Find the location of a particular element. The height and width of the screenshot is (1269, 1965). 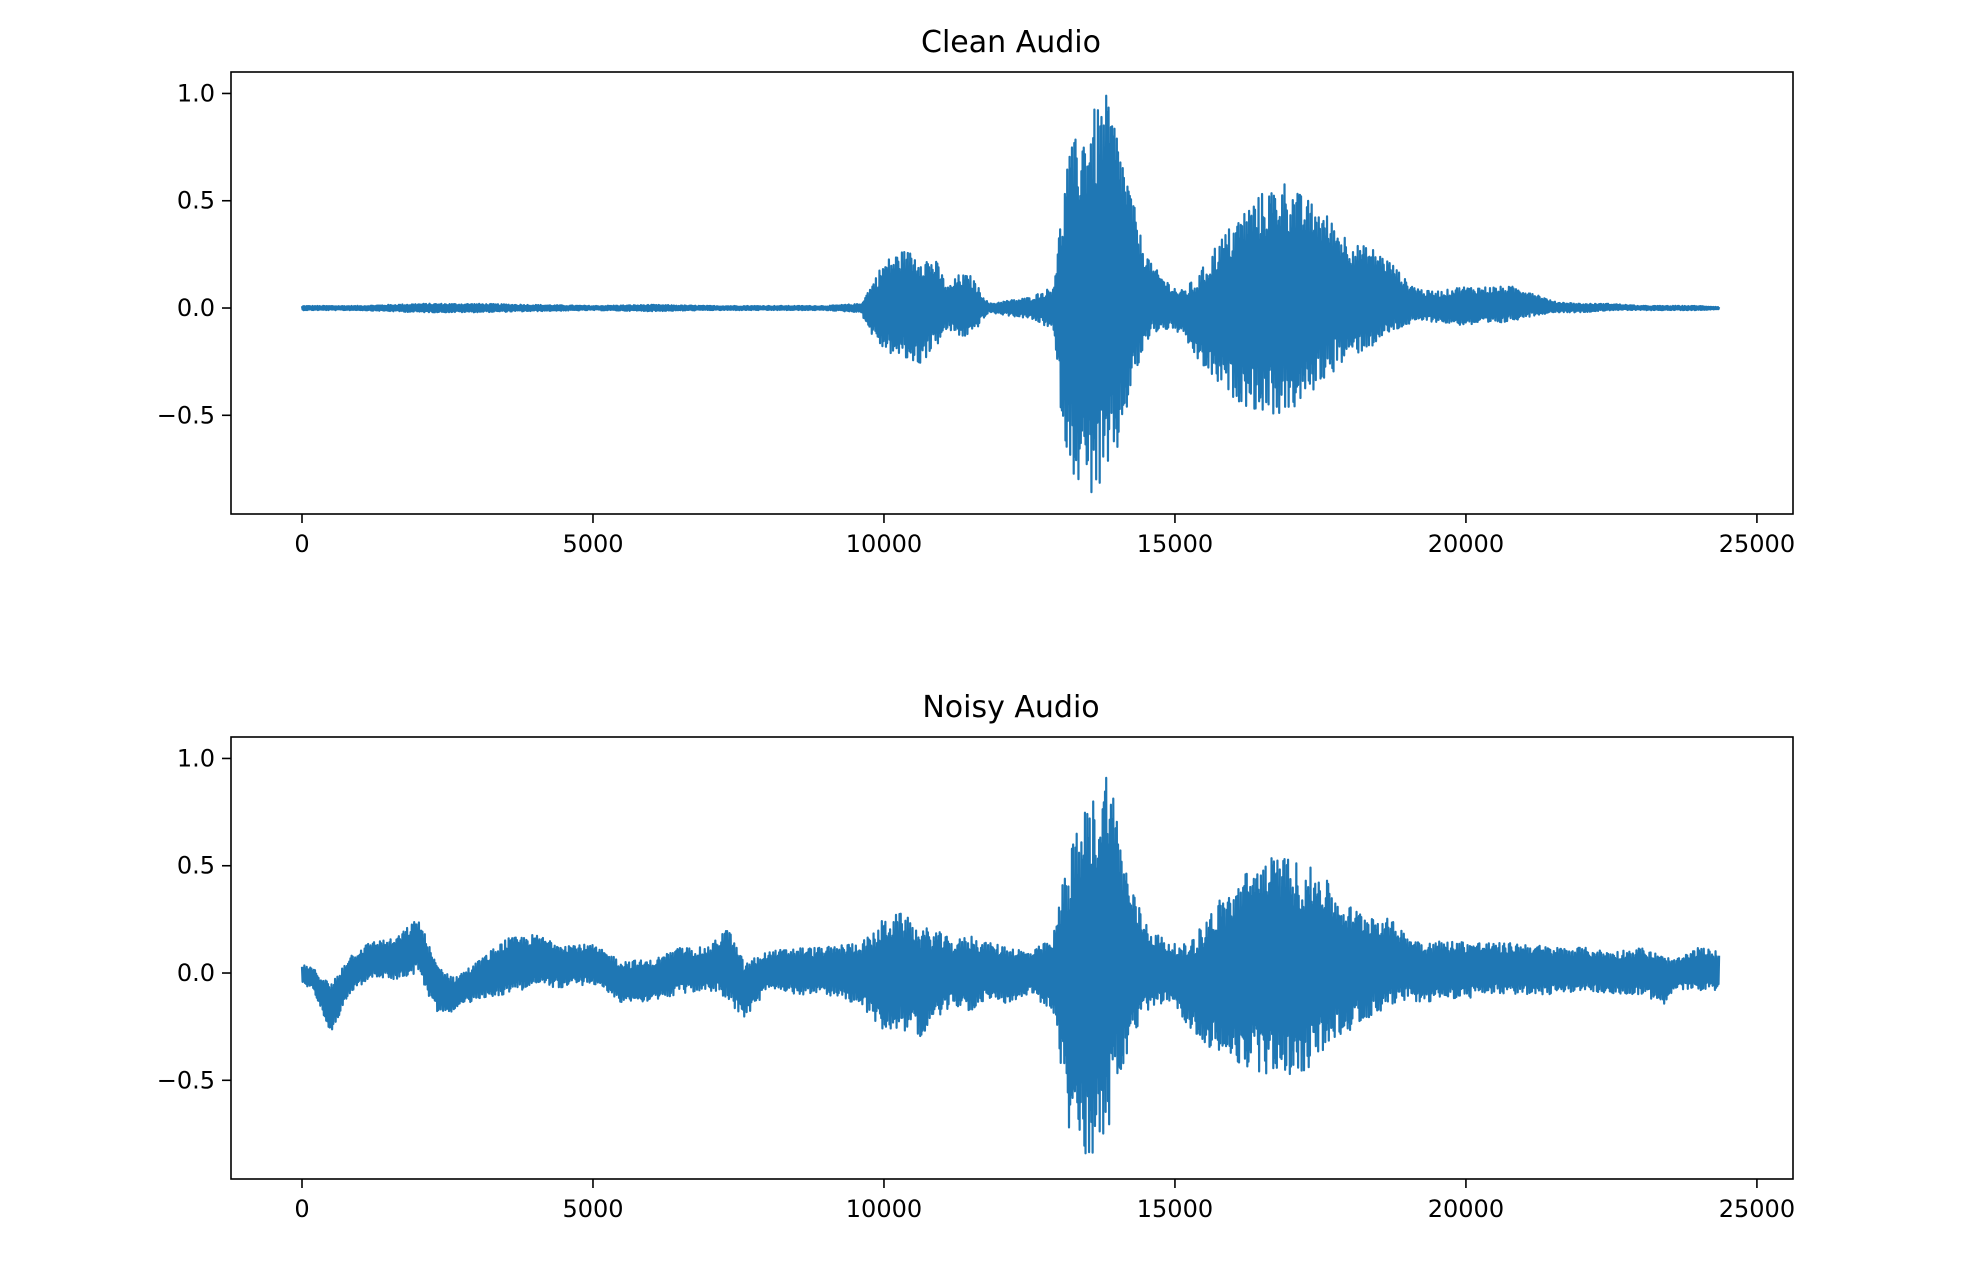

chart-title: Clean Audio is located at coordinates (1011, 42).